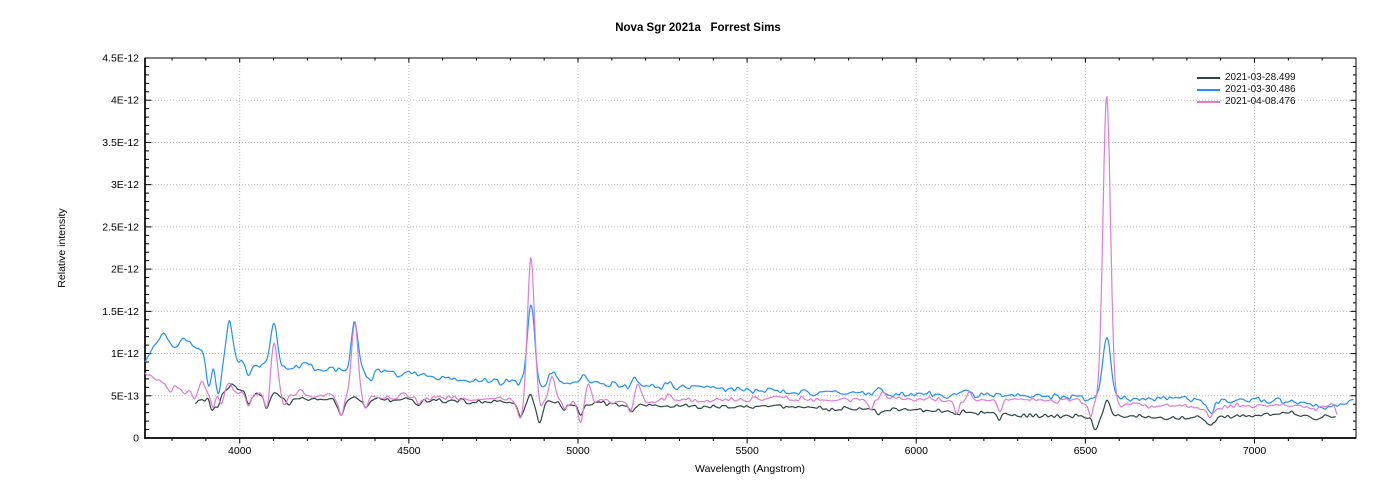 Image resolution: width=1400 pixels, height=500 pixels. I want to click on legend-item: 2021-04-08.476, so click(1246, 102).